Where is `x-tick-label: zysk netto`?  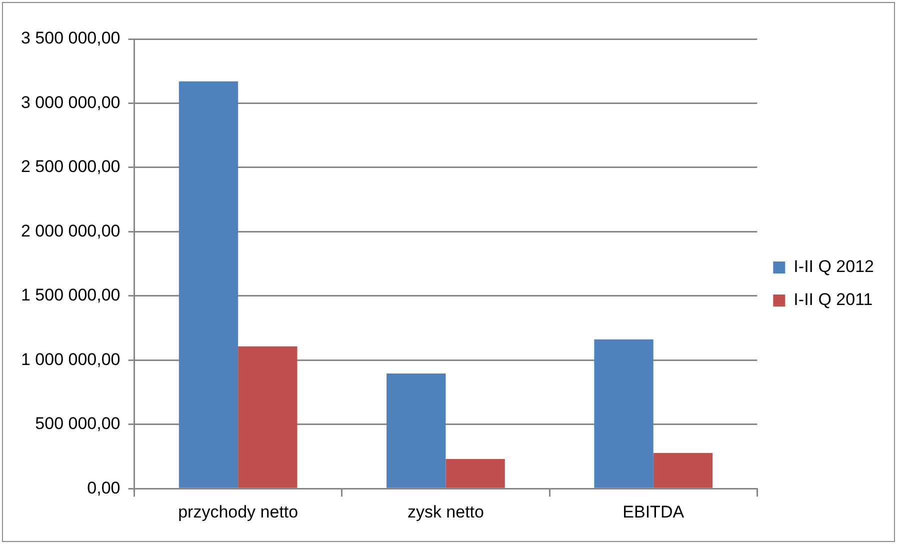
x-tick-label: zysk netto is located at coordinates (445, 512).